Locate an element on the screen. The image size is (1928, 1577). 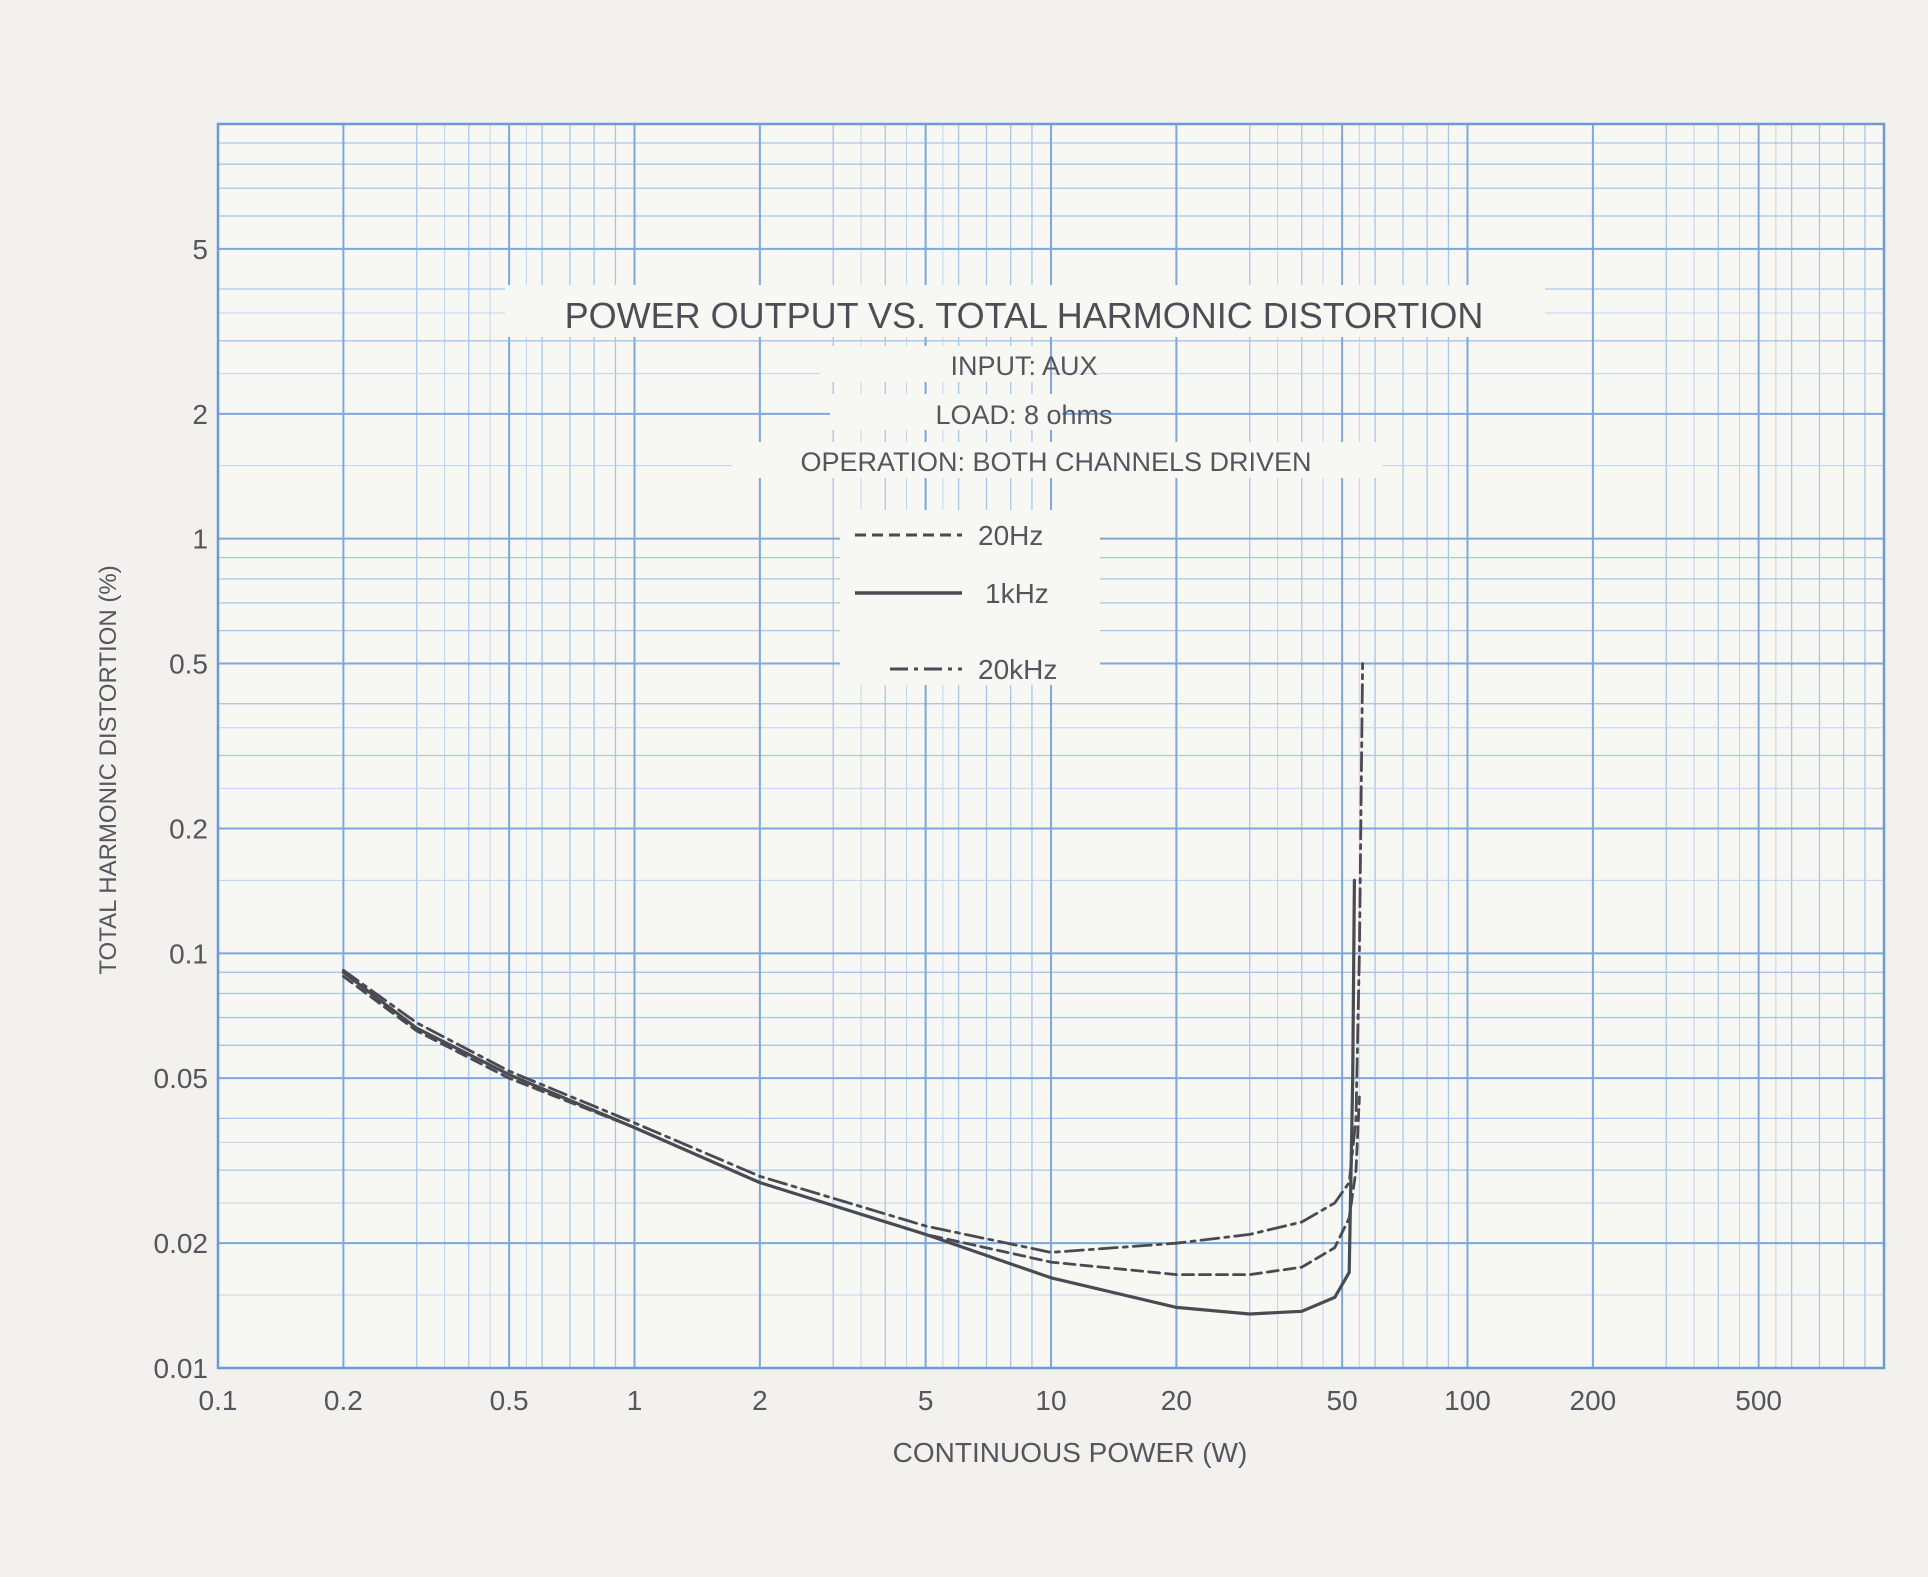
legend-label-1khz: 1kHz is located at coordinates (1017, 593).